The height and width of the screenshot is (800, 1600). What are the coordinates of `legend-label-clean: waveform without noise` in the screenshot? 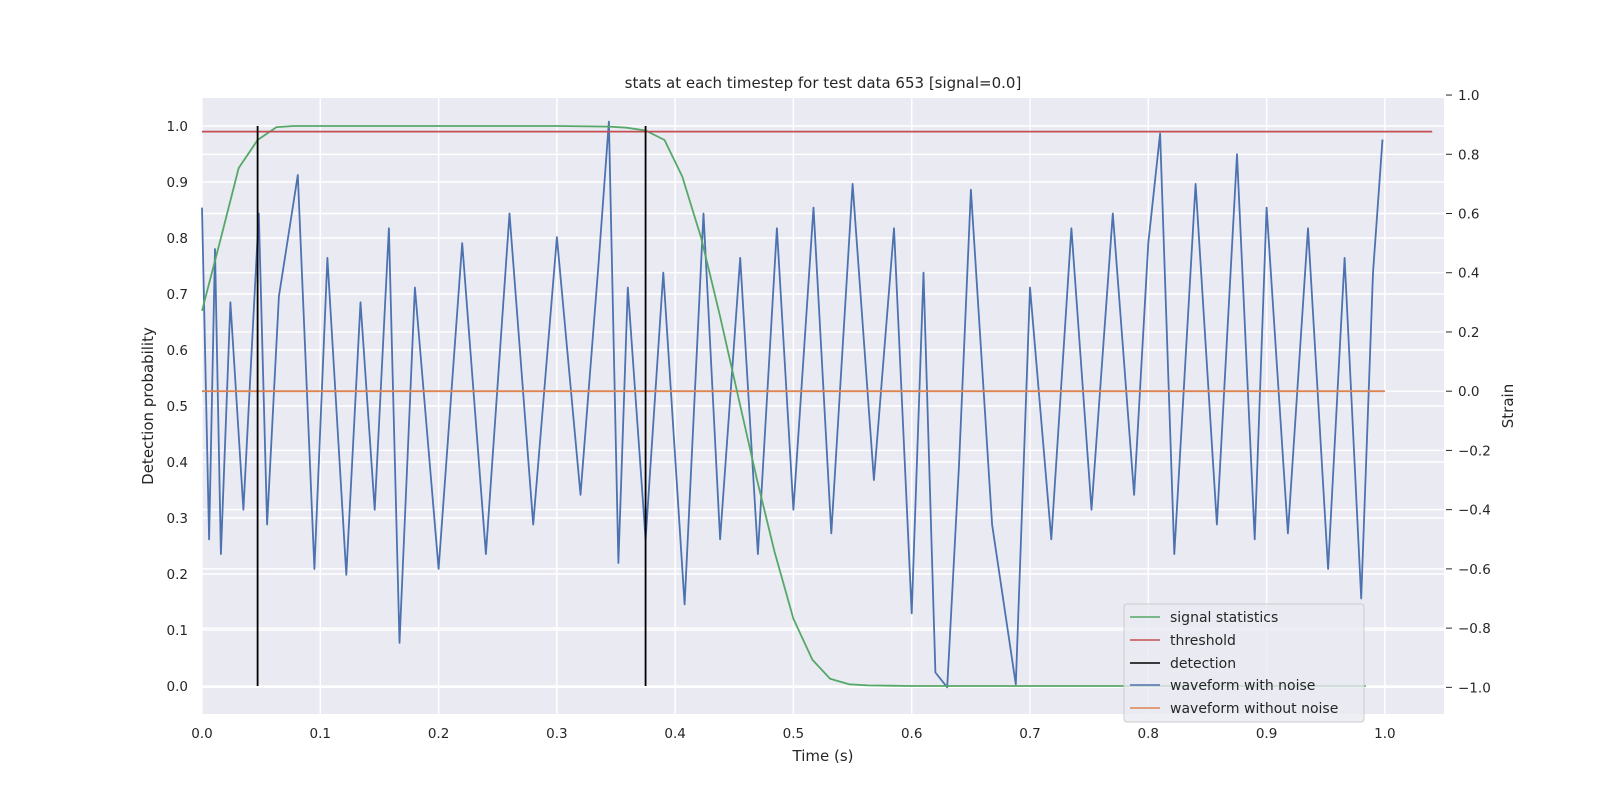 It's located at (1254, 709).